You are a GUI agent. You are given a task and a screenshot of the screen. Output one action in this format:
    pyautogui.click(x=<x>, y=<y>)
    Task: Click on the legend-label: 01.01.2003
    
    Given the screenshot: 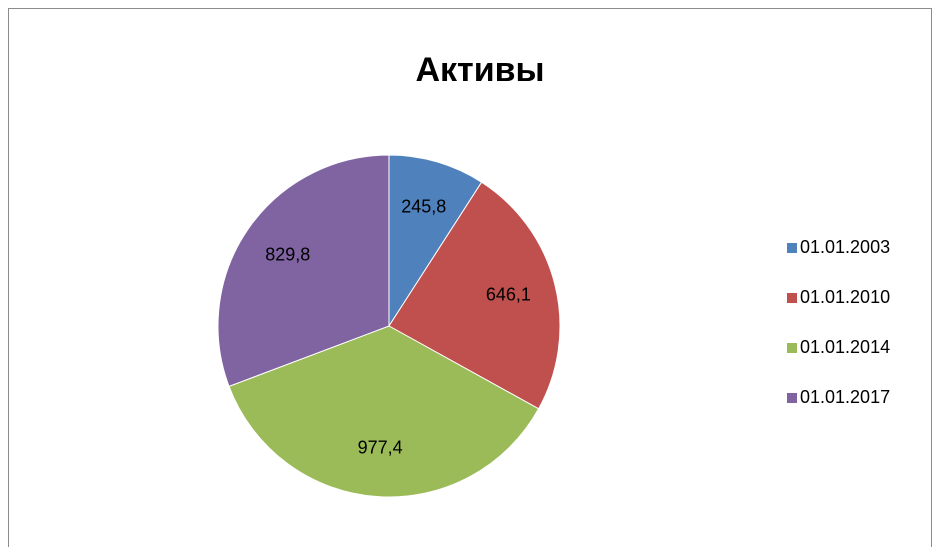 What is the action you would take?
    pyautogui.click(x=845, y=247)
    